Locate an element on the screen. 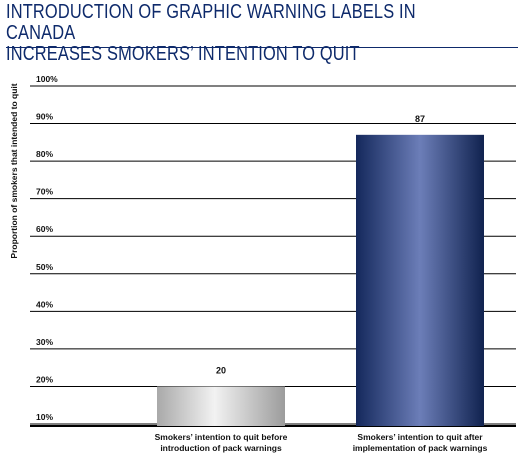  bar-gray is located at coordinates (221, 406).